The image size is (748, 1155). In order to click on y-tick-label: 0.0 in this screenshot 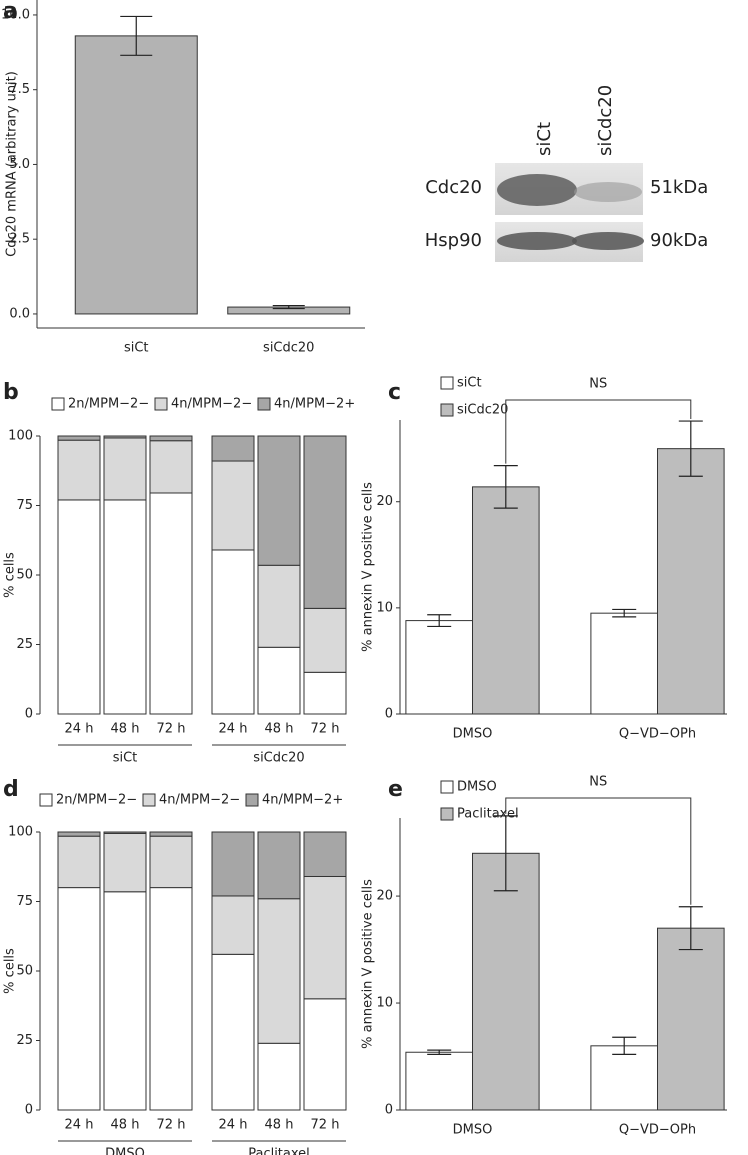, I will do `click(19, 313)`.